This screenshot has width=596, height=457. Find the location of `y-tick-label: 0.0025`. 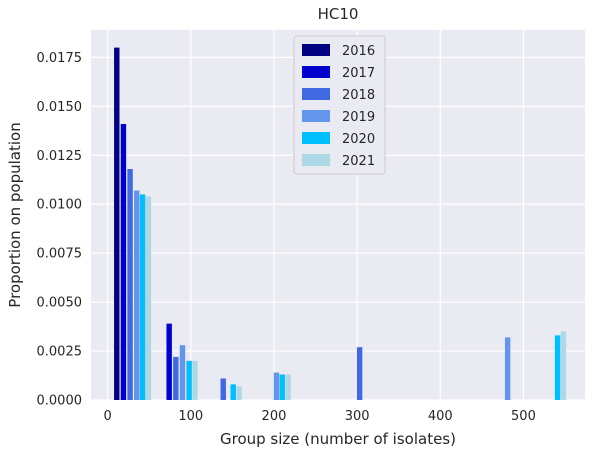

y-tick-label: 0.0025 is located at coordinates (60, 352).